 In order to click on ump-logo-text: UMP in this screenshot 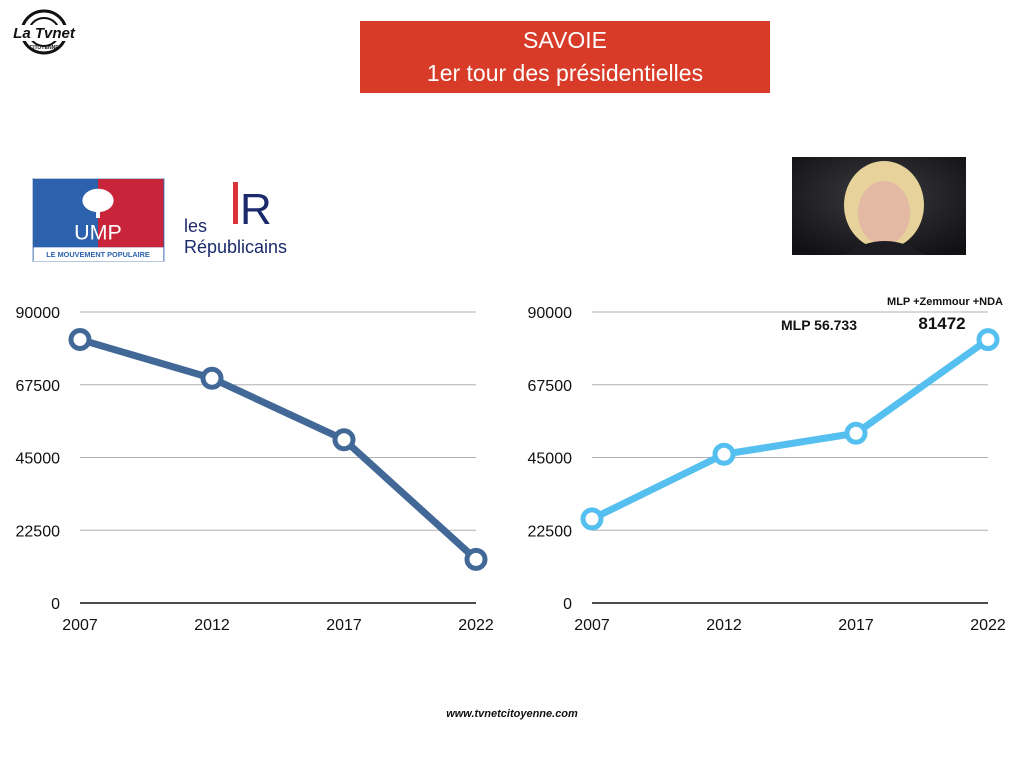, I will do `click(98, 233)`.